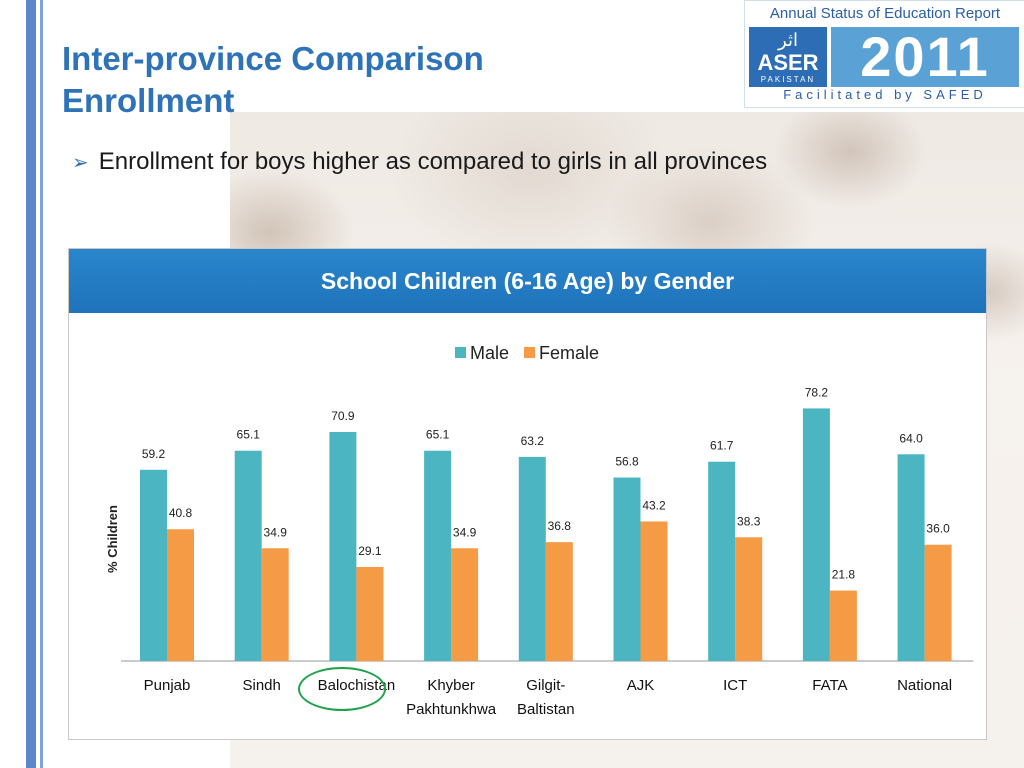 The width and height of the screenshot is (1024, 768). I want to click on highlight-circle, so click(342, 689).